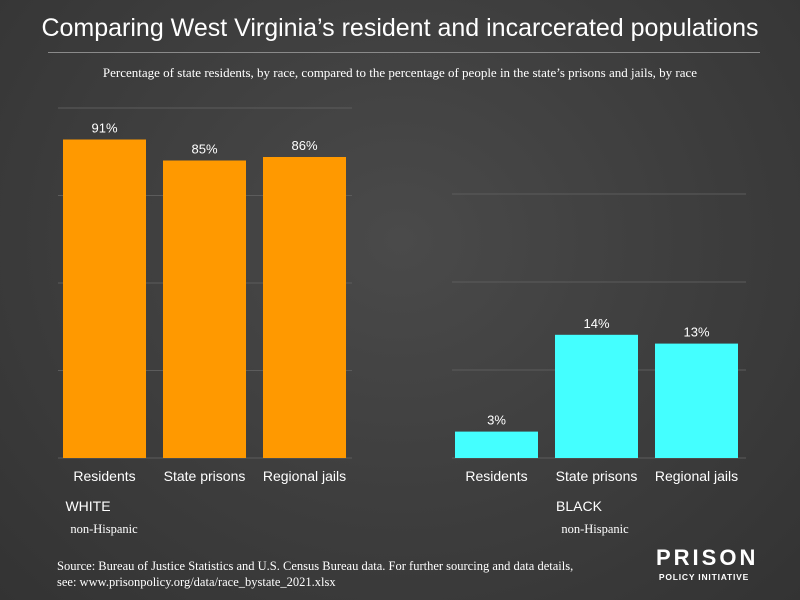  I want to click on group-label: WHITE, so click(87, 506).